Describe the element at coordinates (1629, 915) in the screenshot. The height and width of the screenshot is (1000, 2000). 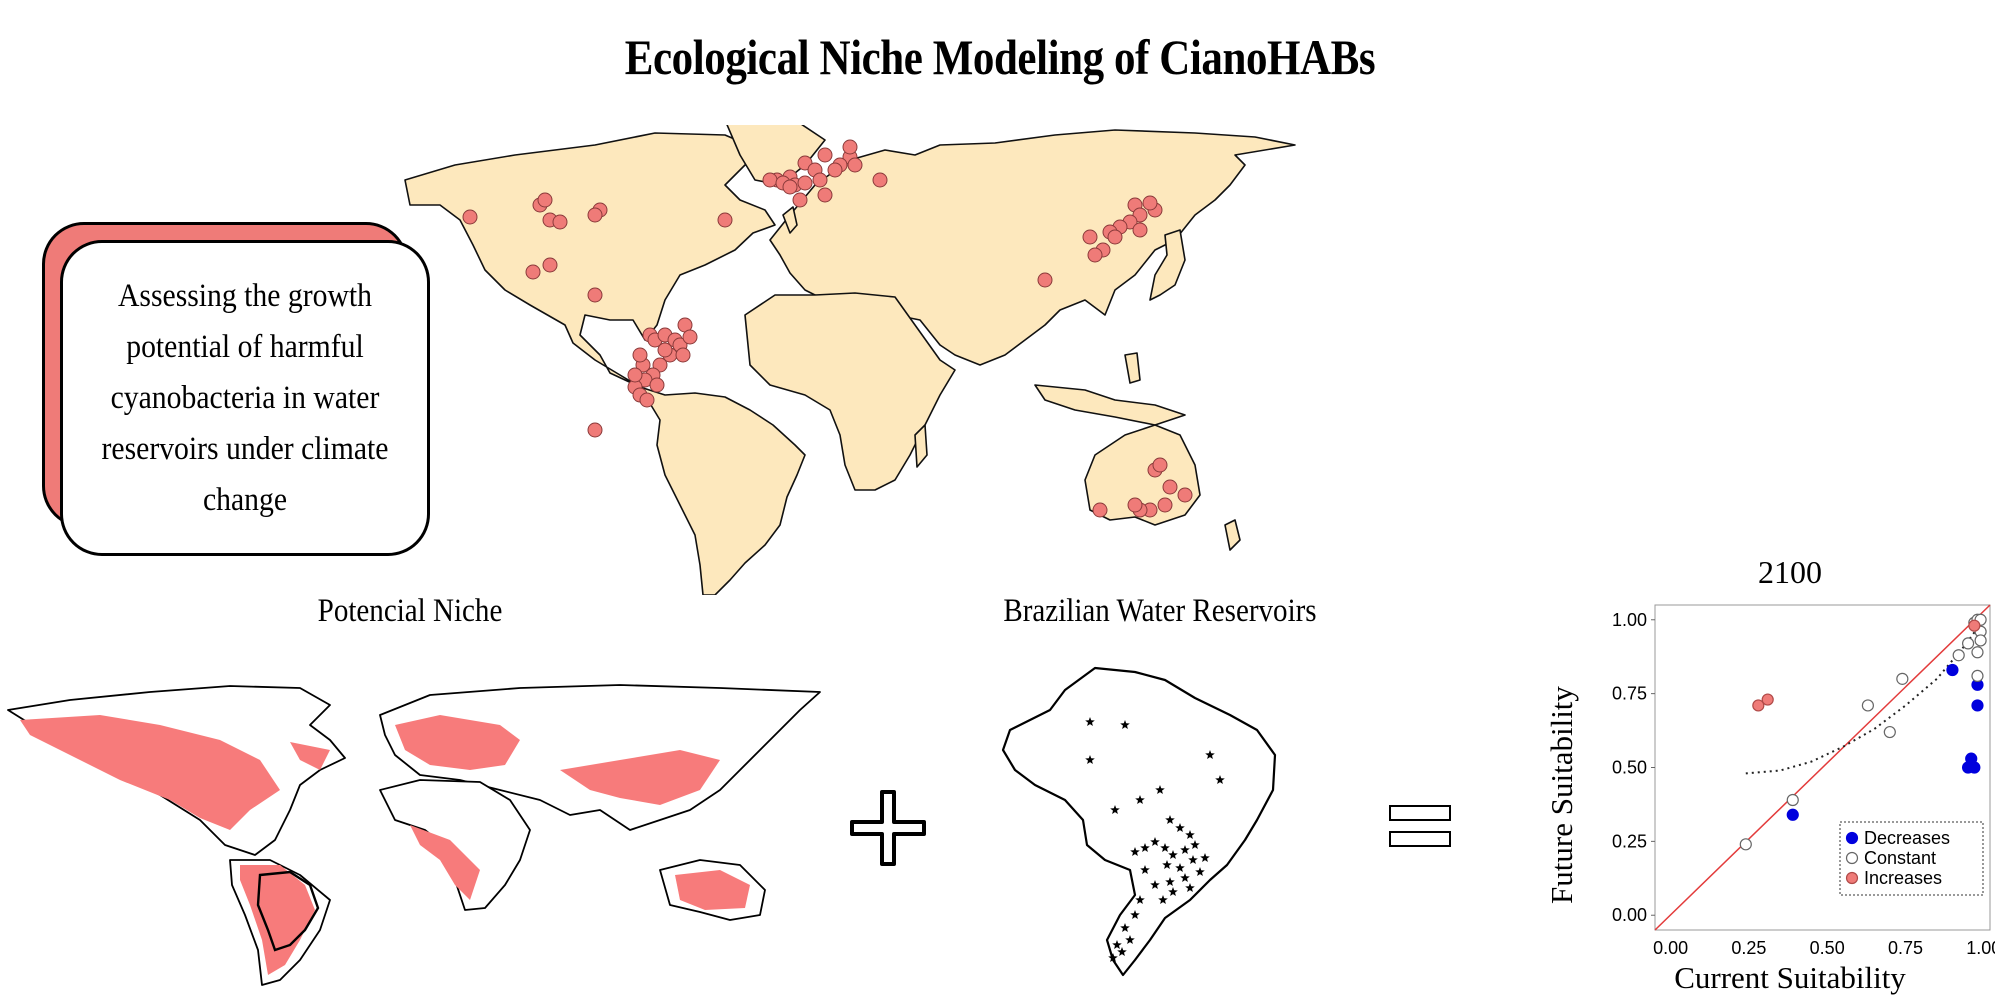
I see `y-tick-label: 0.00` at that location.